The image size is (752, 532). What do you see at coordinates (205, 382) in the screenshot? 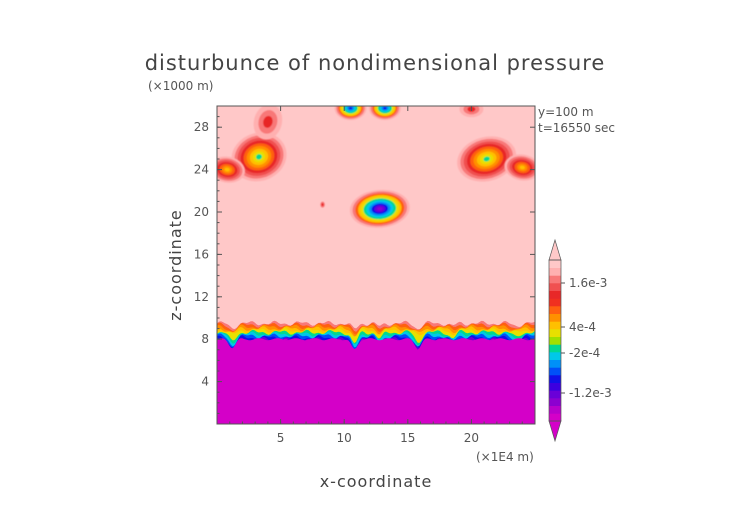
I see `y-tick-label: 4` at bounding box center [205, 382].